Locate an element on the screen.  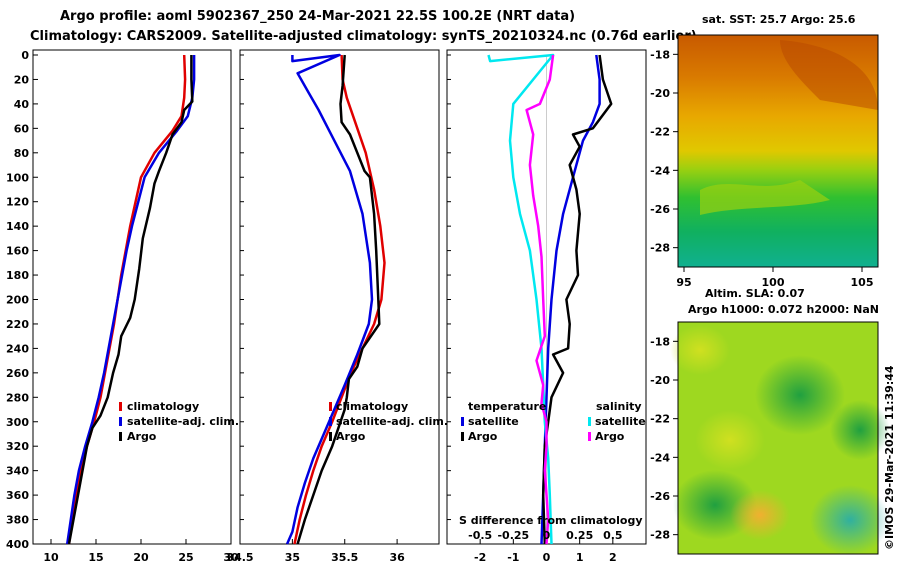
s-difference-tick-label: 0 is located at coordinates (547, 535).